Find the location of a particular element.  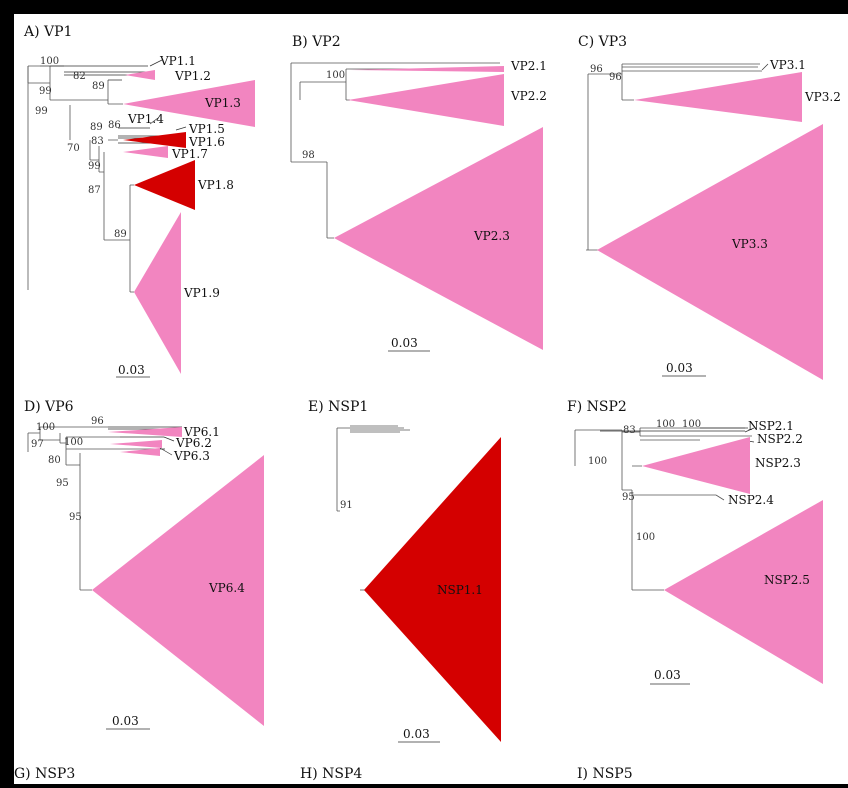

panel-b-title: B) VP2 is located at coordinates (316, 42).